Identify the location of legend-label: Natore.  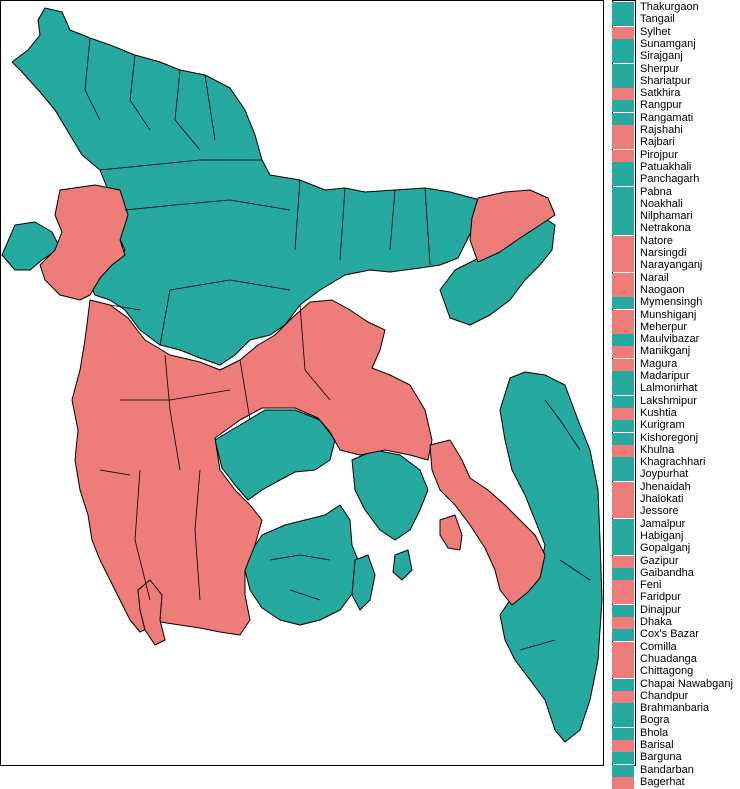
(657, 240).